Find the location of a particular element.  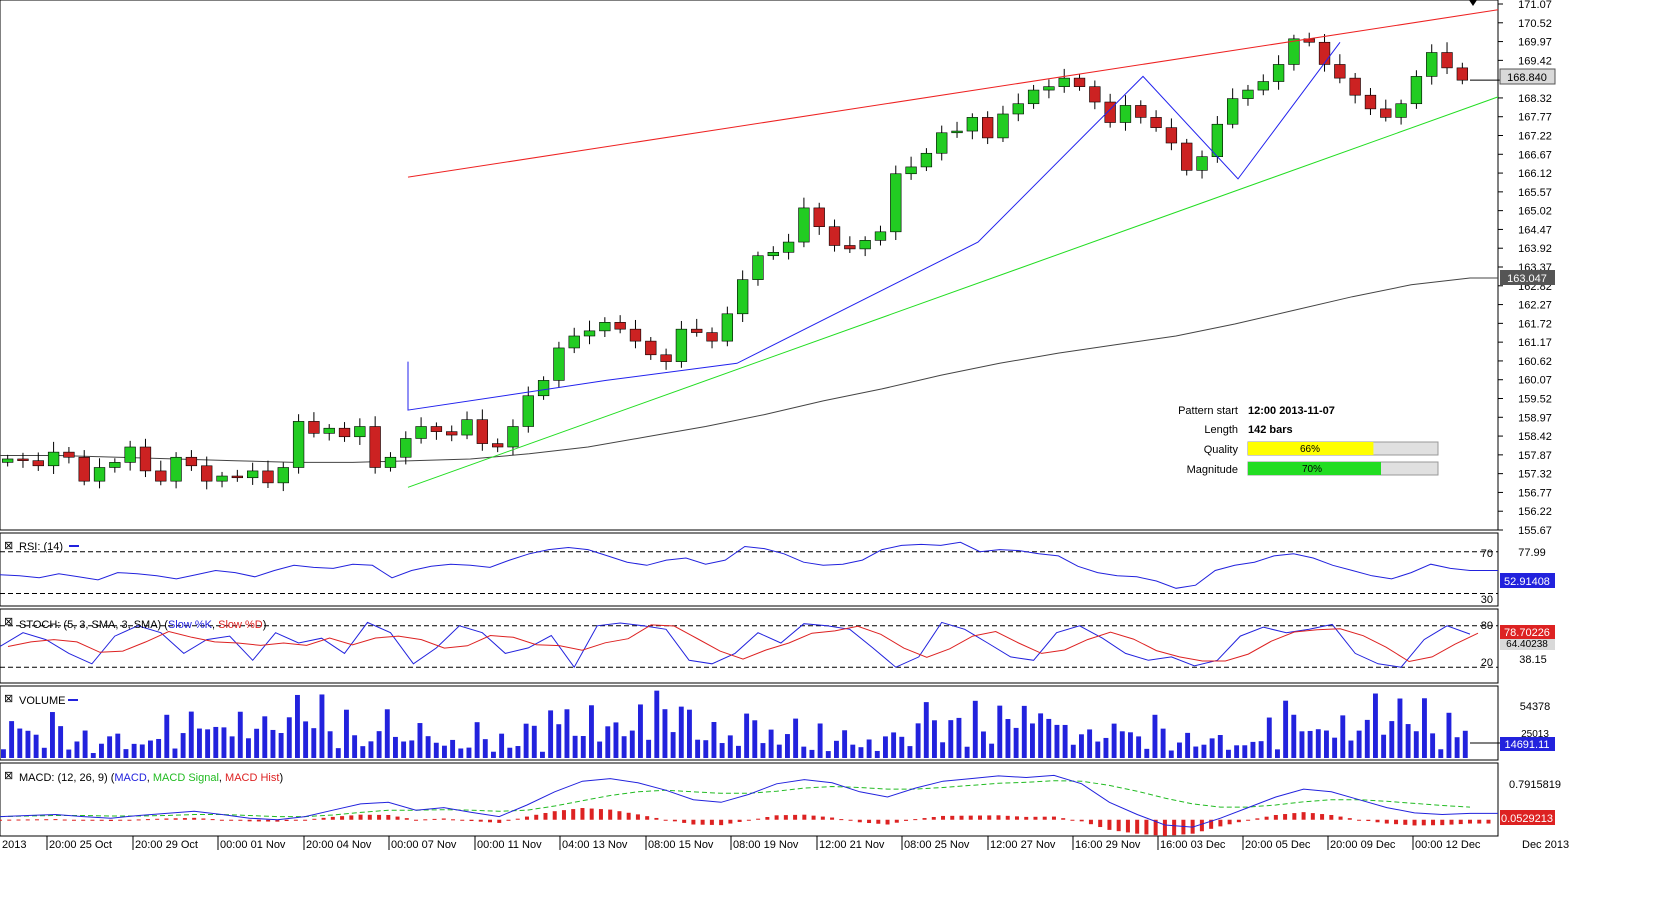

volume-title: VOLUME is located at coordinates (42, 701).